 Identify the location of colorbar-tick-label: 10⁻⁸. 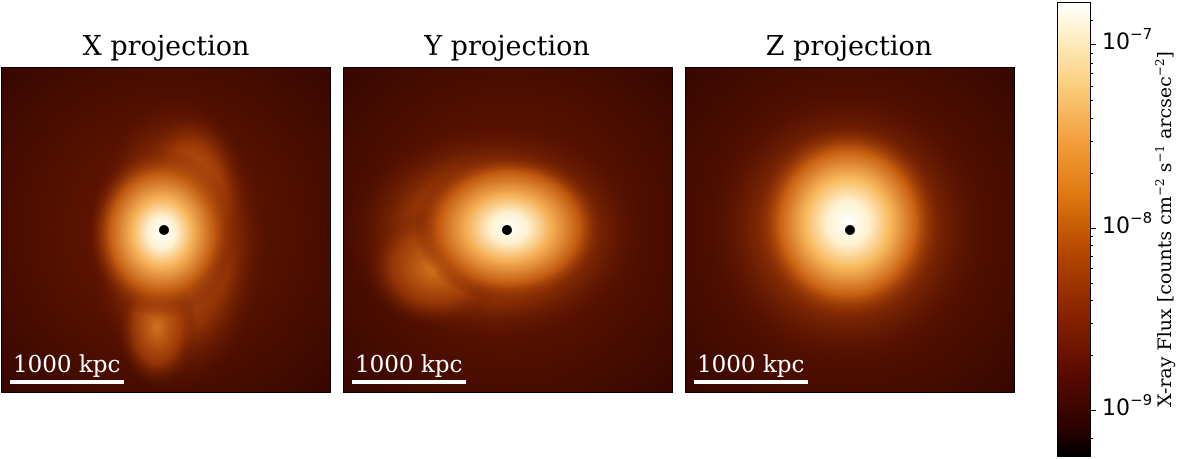
(1127, 224).